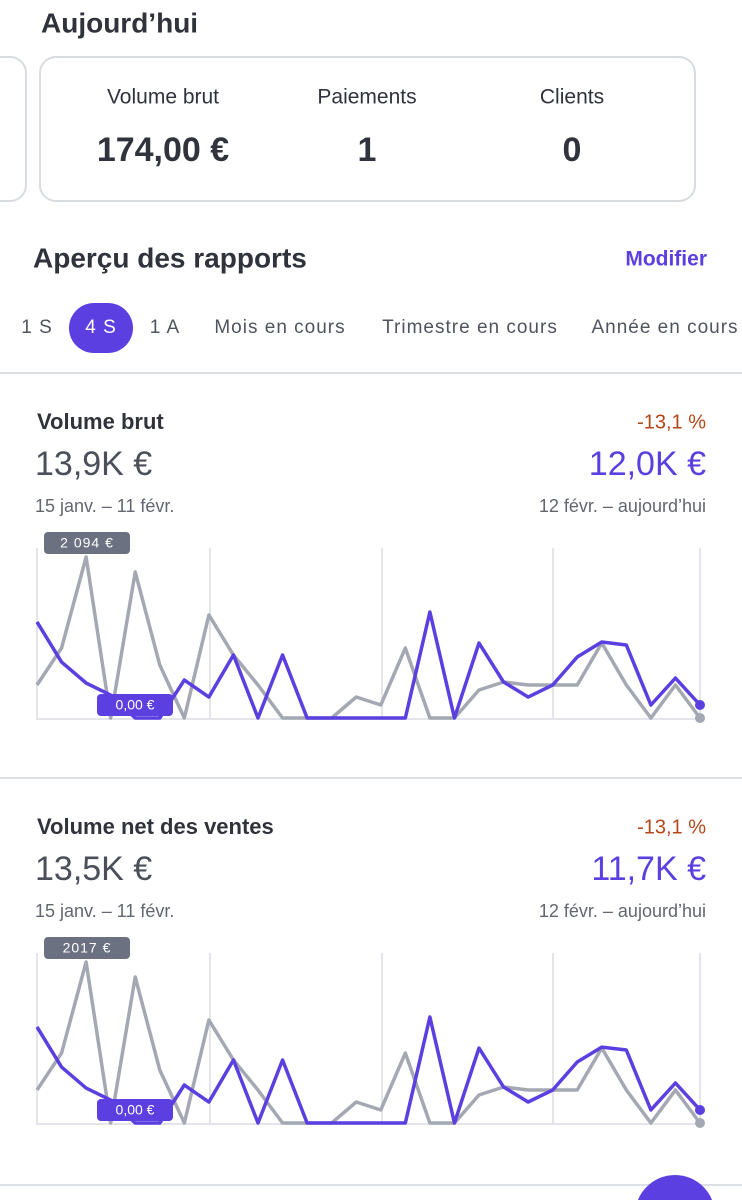 The image size is (742, 1200). Describe the element at coordinates (648, 869) in the screenshot. I see `current-value: 11,7K €` at that location.